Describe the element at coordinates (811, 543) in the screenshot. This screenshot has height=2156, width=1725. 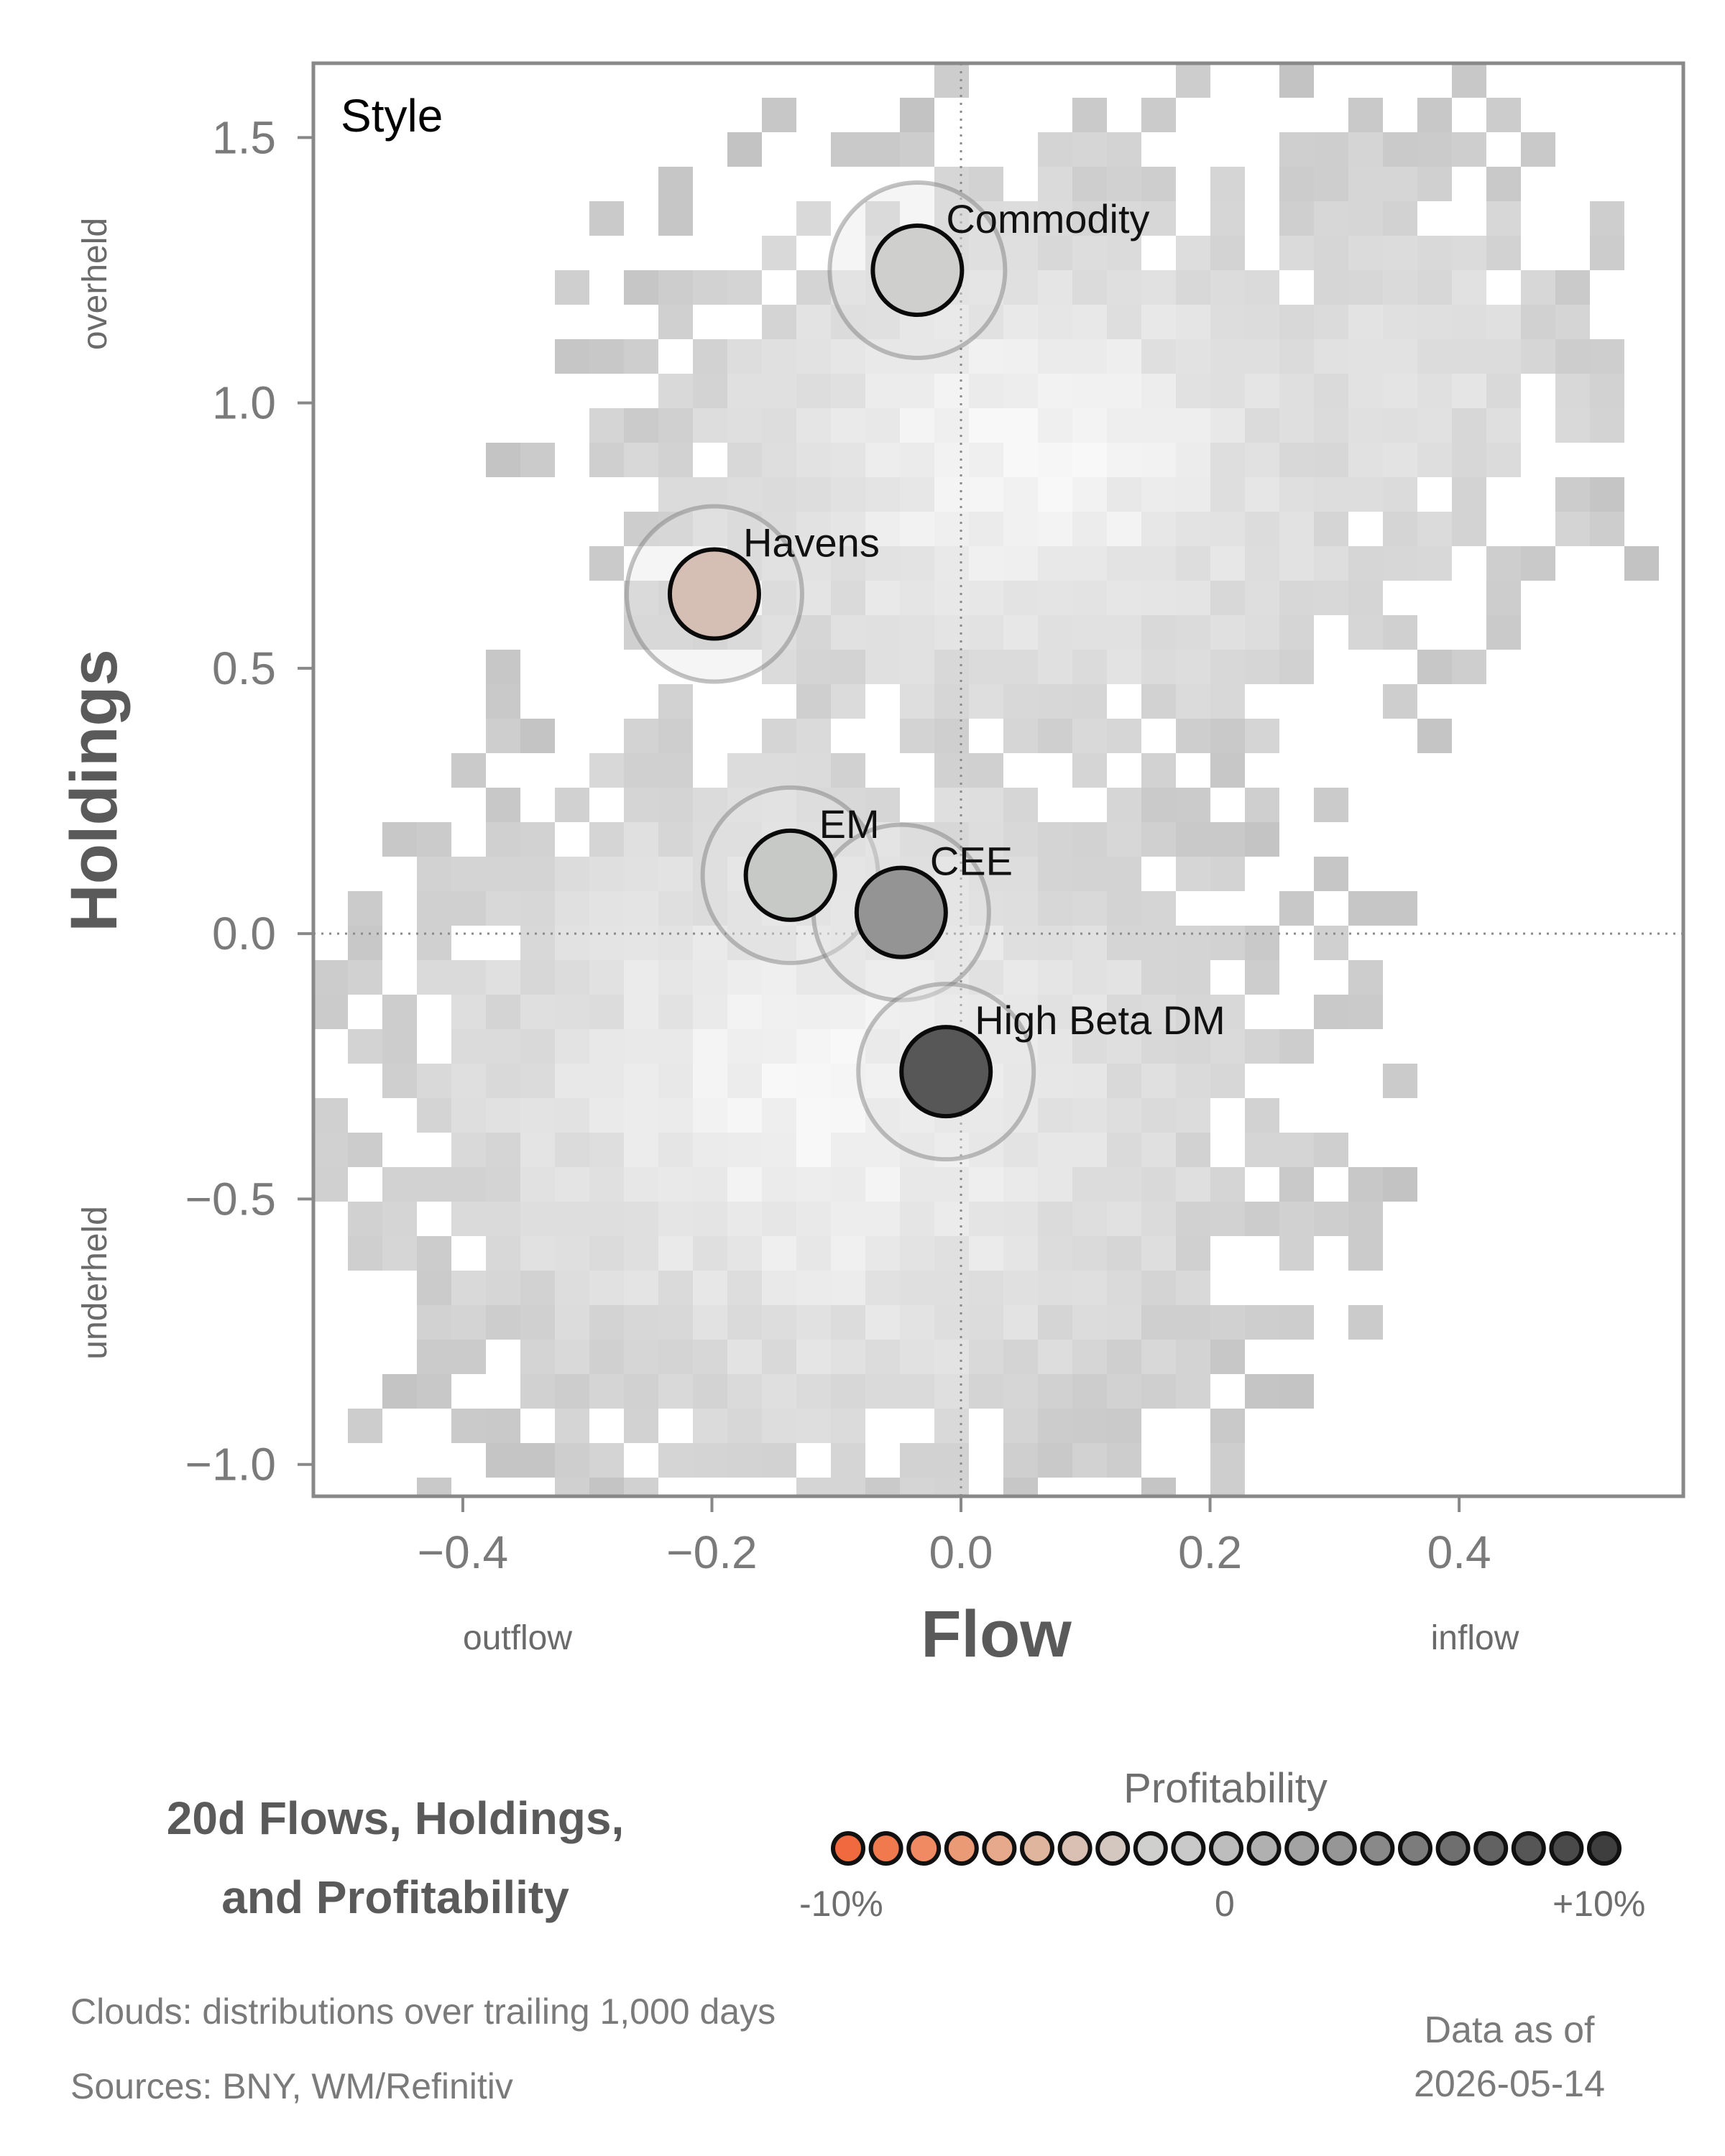
I see `point-label: Havens` at that location.